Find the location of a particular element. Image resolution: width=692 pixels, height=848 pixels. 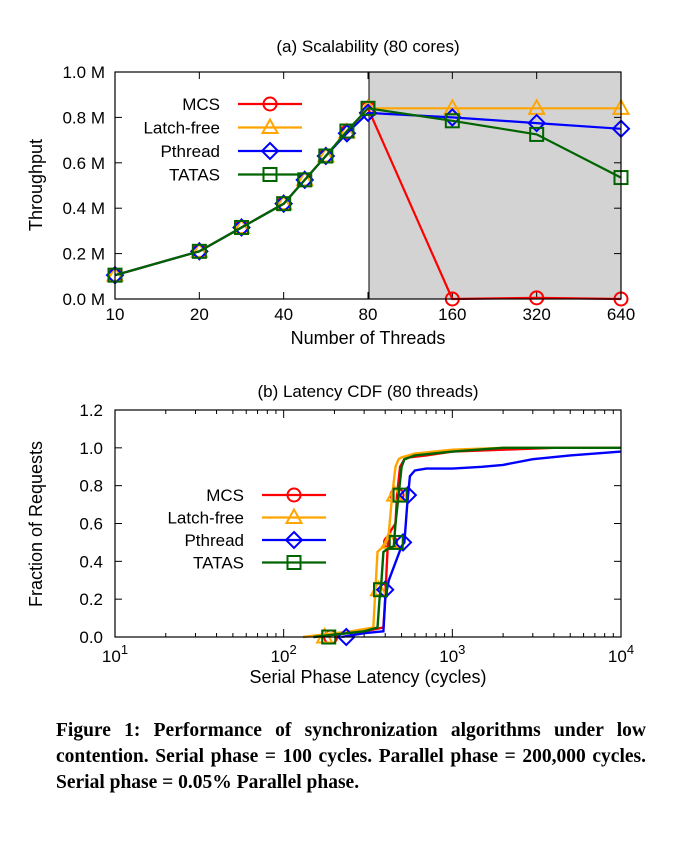

series-mcs-line is located at coordinates (467, 542).